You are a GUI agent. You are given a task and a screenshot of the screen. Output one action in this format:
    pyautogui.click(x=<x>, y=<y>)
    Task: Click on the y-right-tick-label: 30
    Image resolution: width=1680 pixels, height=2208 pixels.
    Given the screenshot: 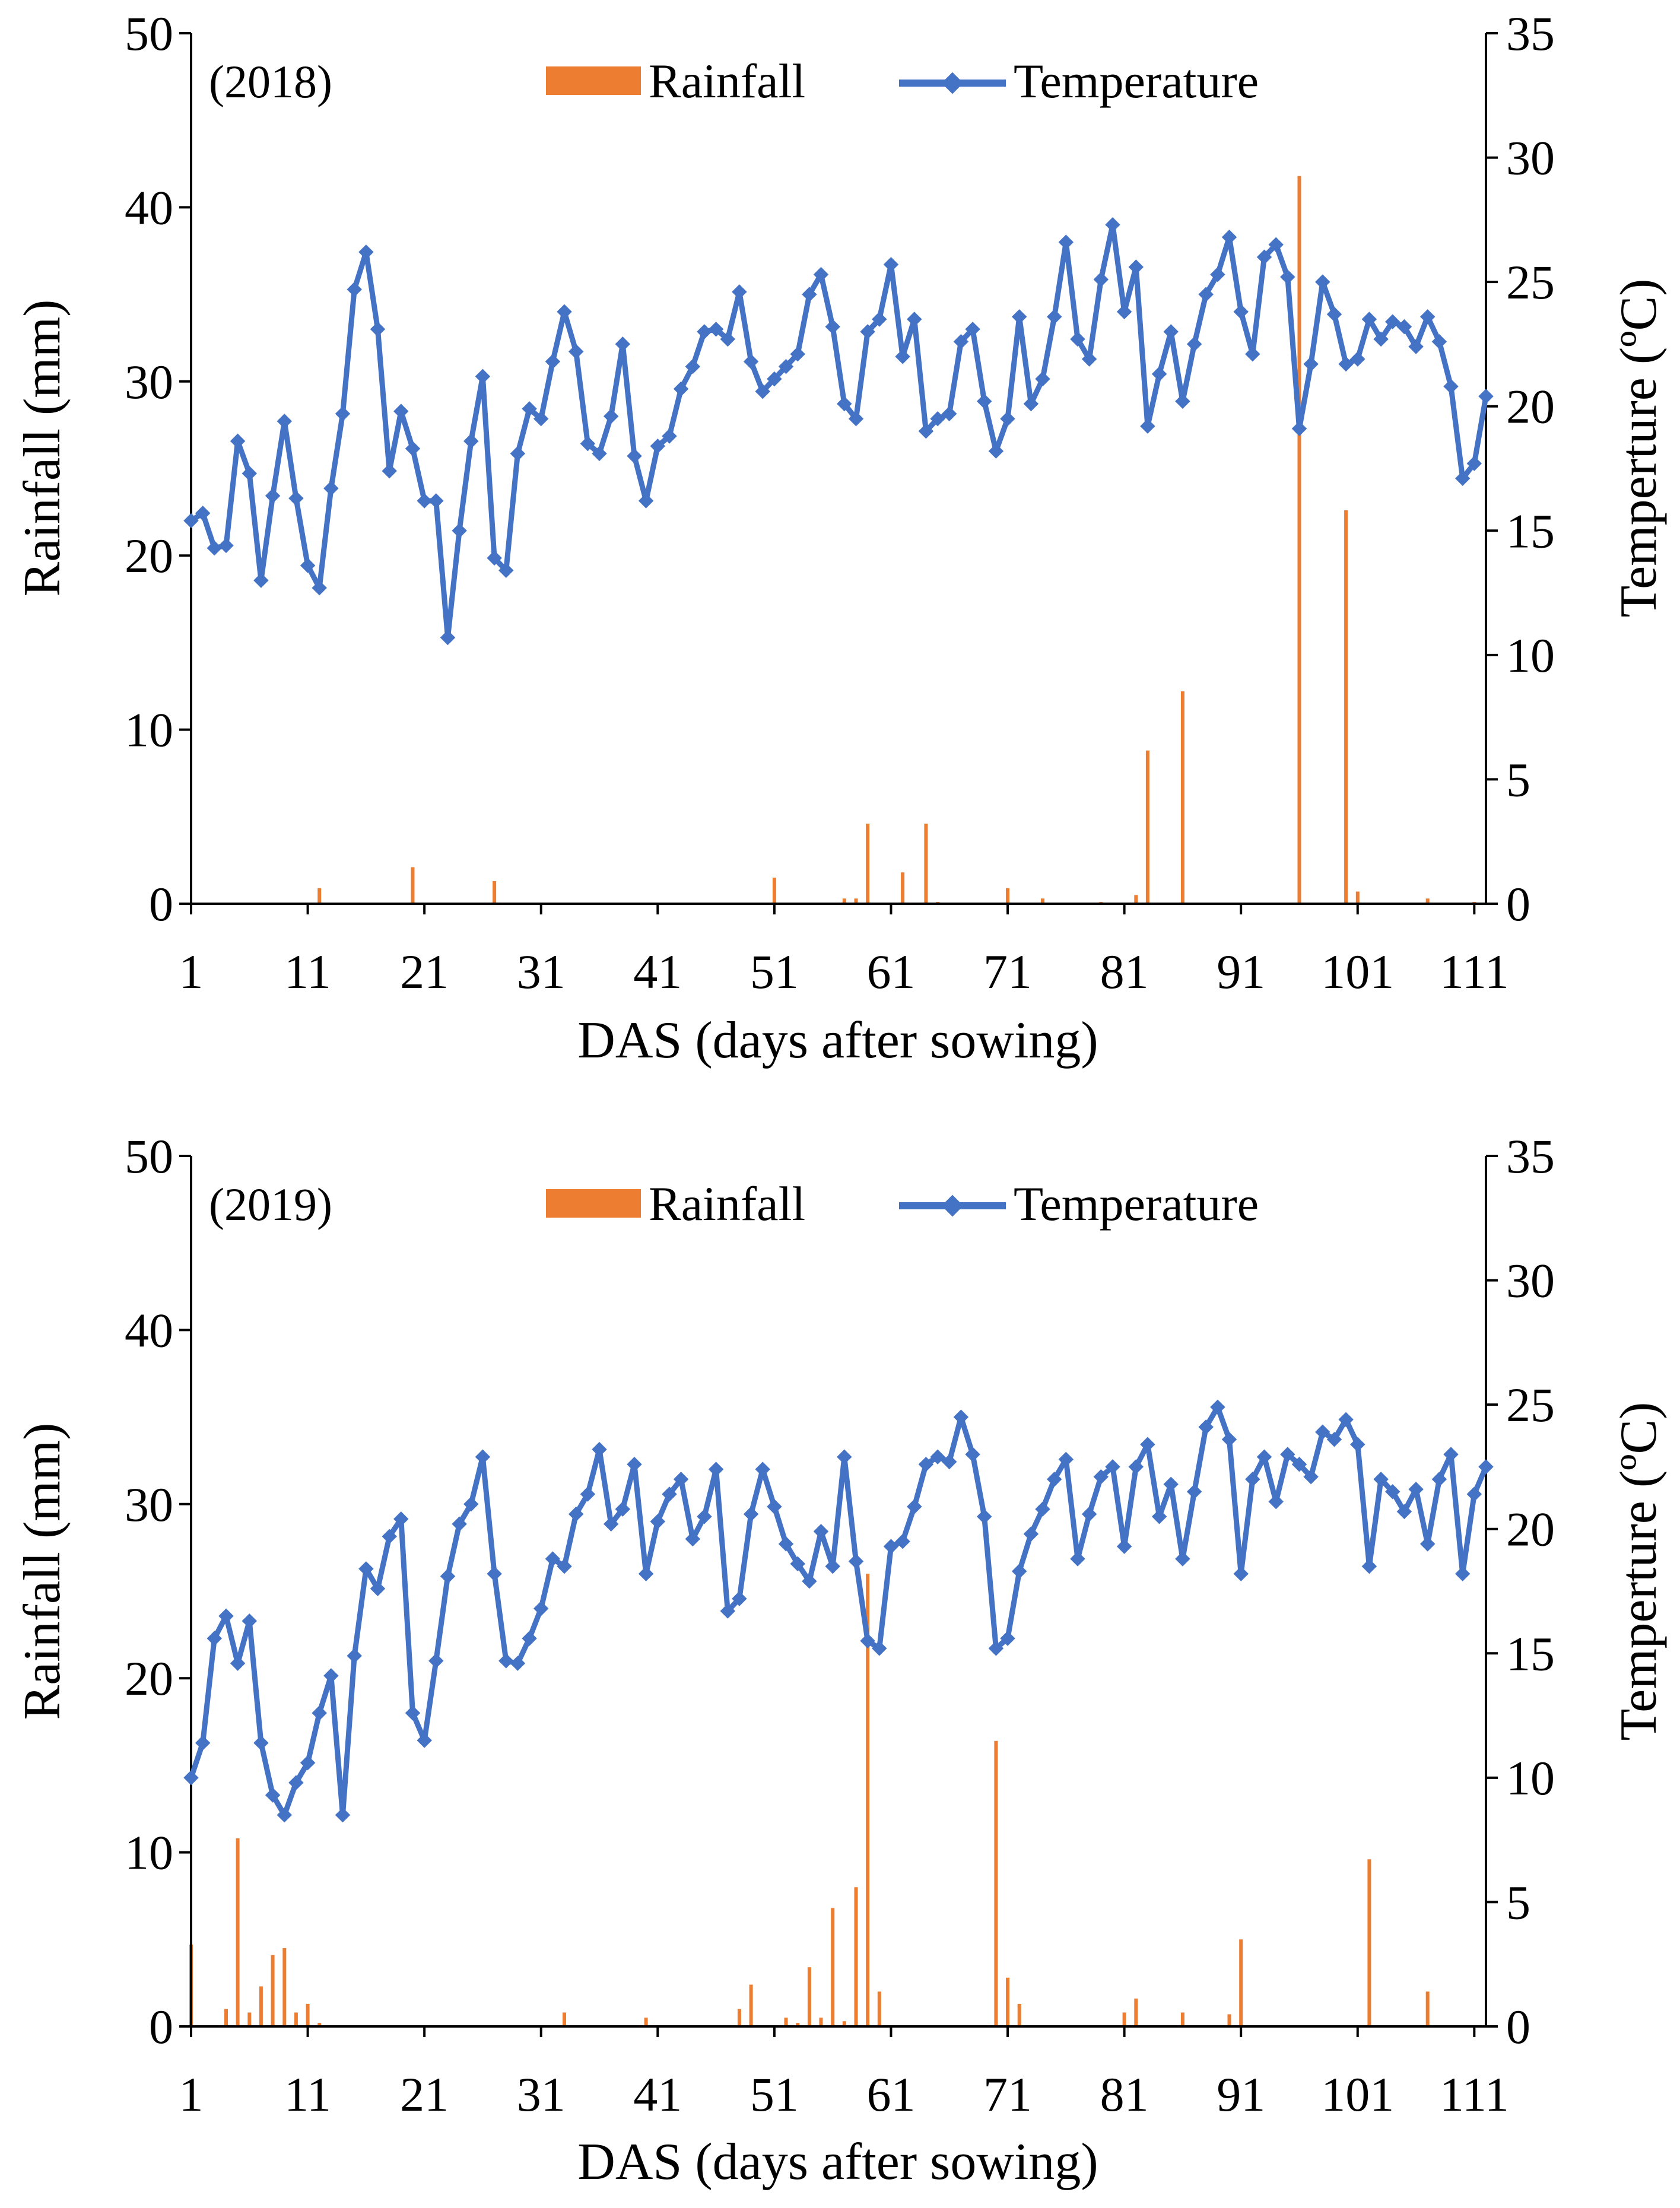 What is the action you would take?
    pyautogui.click(x=1530, y=1281)
    